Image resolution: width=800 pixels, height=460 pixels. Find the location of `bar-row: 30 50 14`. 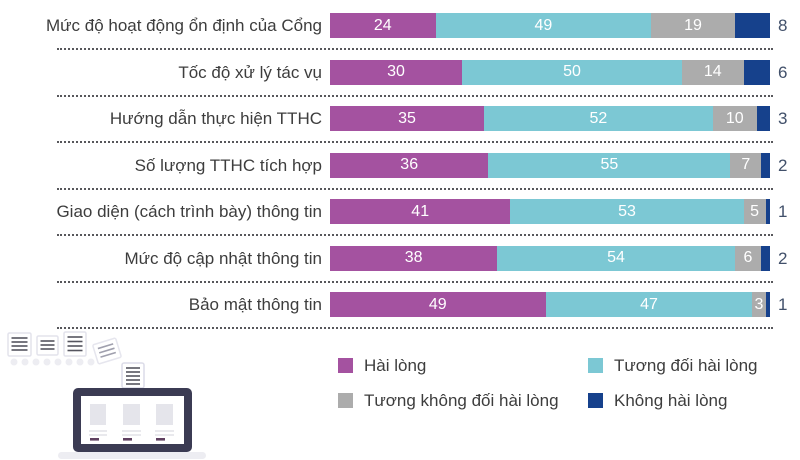

bar-row: 30 50 14 is located at coordinates (550, 72).